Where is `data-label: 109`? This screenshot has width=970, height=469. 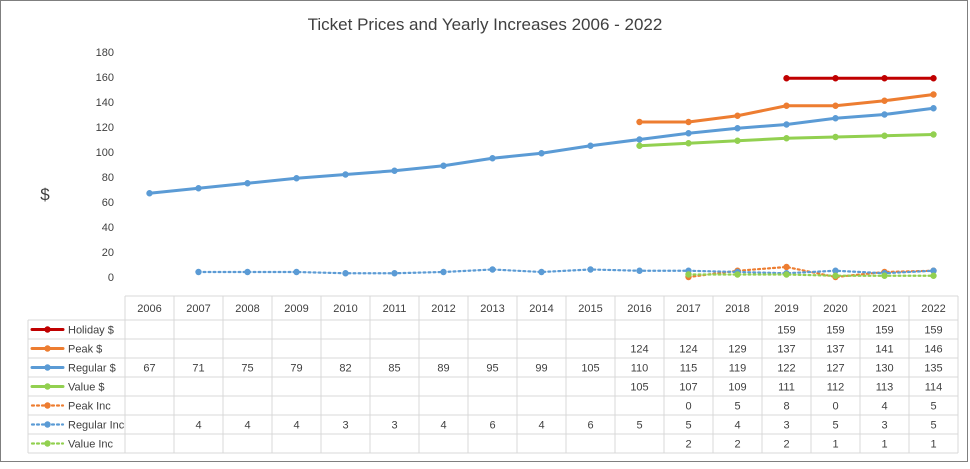 data-label: 109 is located at coordinates (737, 388).